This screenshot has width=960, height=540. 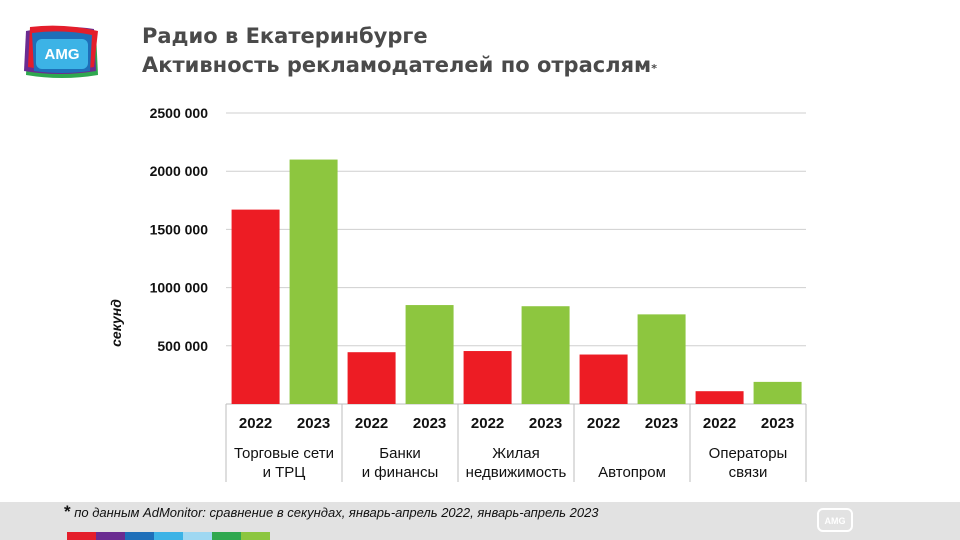 What do you see at coordinates (179, 113) in the screenshot?
I see `y-tick-label: 2500 000` at bounding box center [179, 113].